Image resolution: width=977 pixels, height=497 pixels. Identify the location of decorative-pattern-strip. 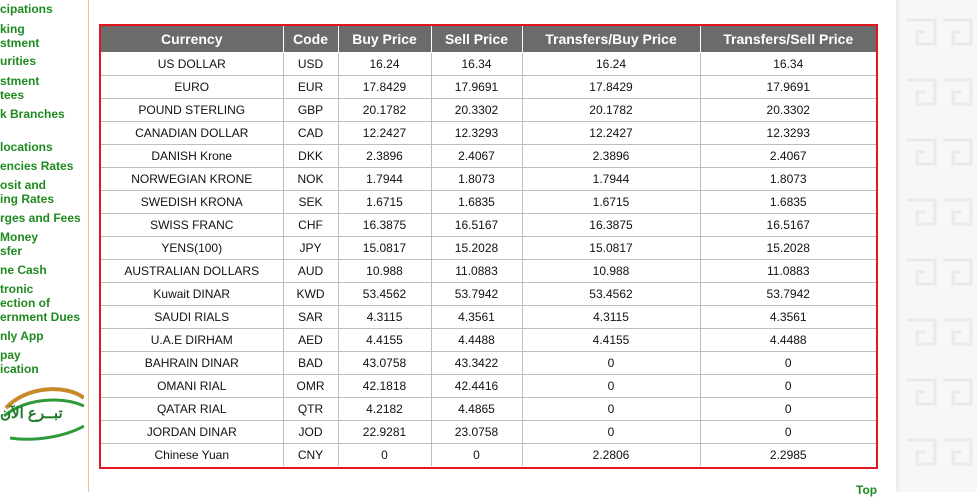
(937, 246).